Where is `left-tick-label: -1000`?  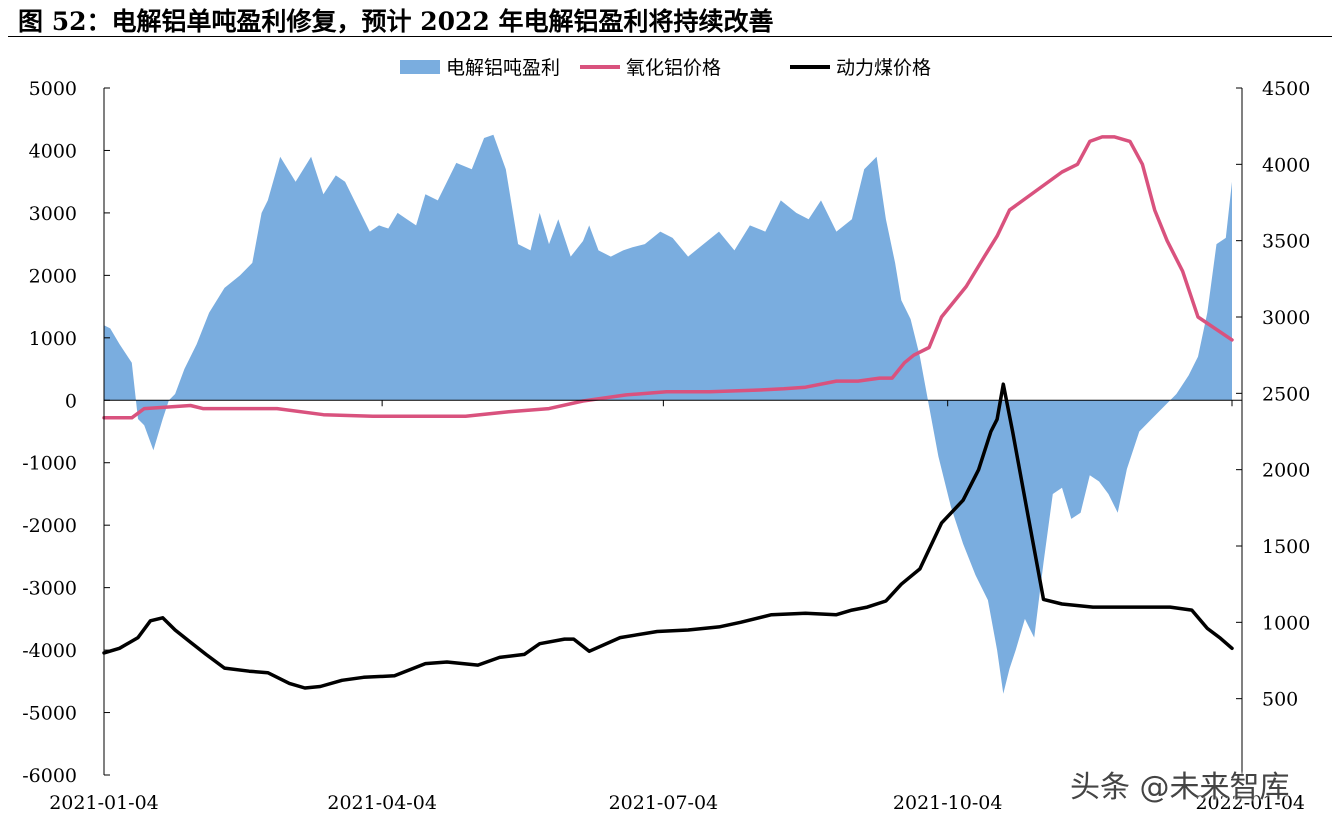 left-tick-label: -1000 is located at coordinates (49, 464).